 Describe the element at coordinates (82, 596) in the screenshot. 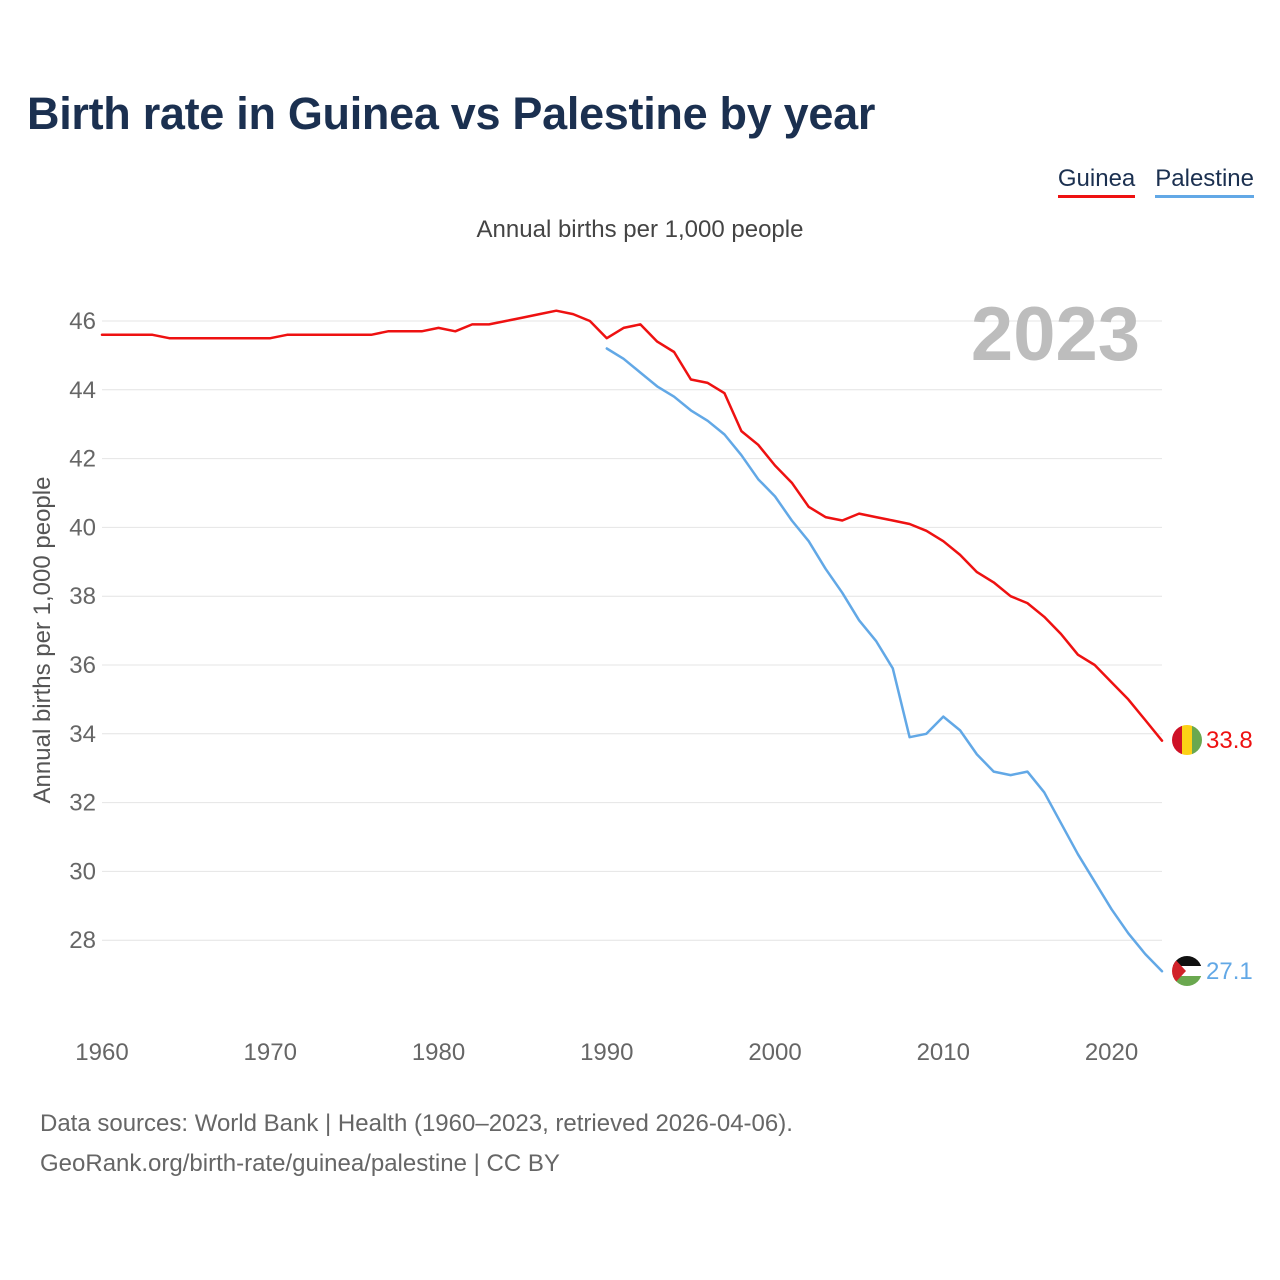

I see `y-tick-label: 38` at that location.